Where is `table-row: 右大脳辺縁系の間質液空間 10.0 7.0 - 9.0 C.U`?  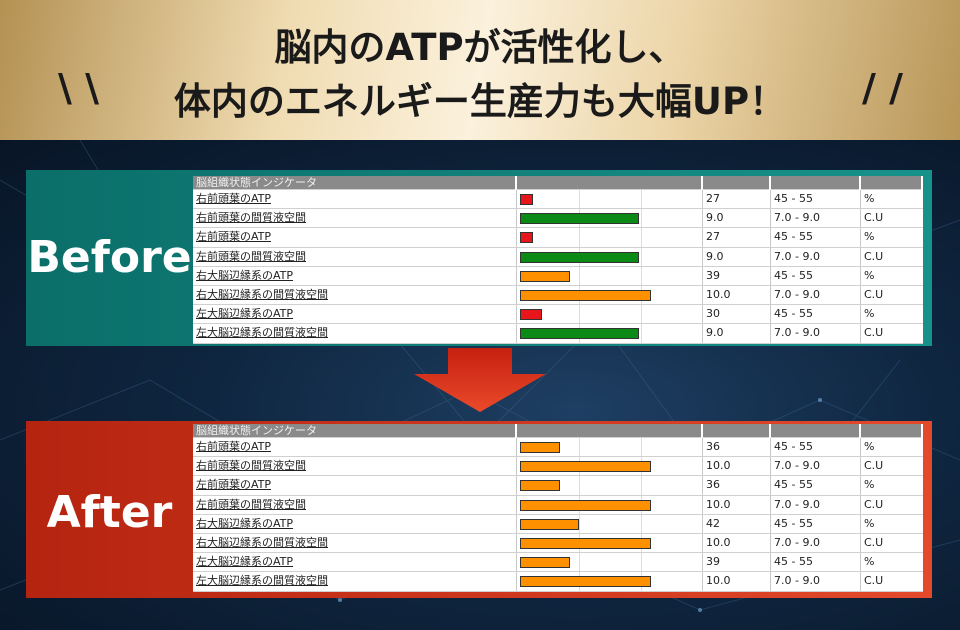
table-row: 右大脳辺縁系の間質液空間 10.0 7.0 - 9.0 C.U is located at coordinates (558, 543).